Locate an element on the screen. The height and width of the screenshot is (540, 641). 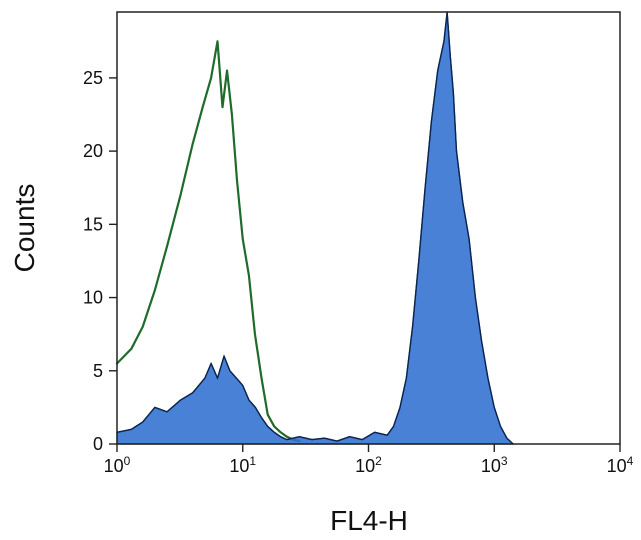
x-tick-label-0: 10⁰ is located at coordinates (117, 465).